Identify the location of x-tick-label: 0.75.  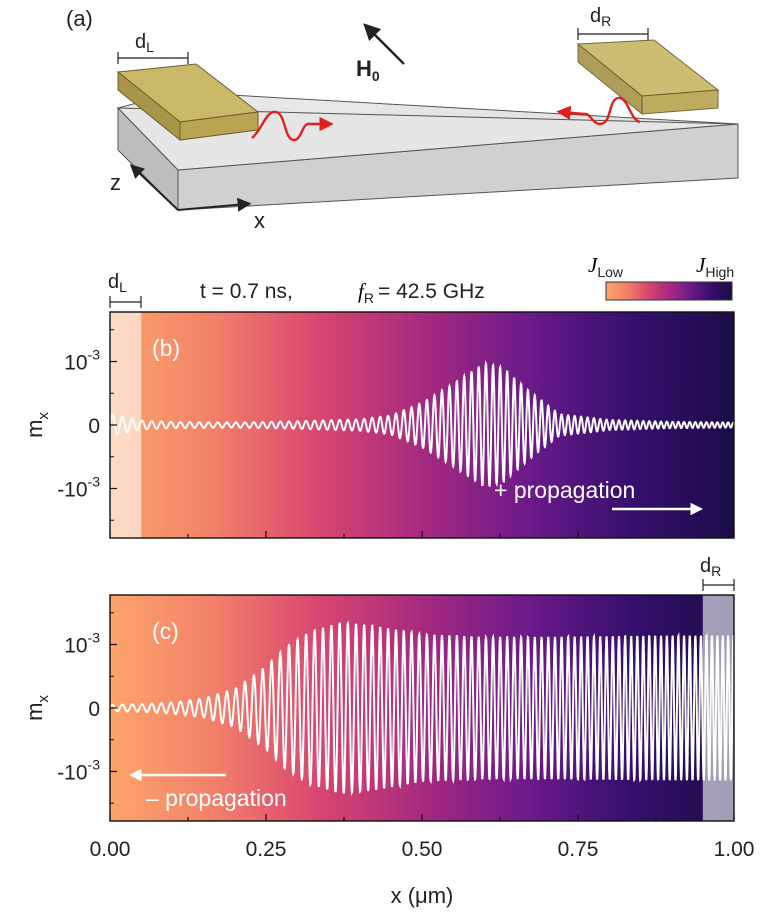
(578, 849).